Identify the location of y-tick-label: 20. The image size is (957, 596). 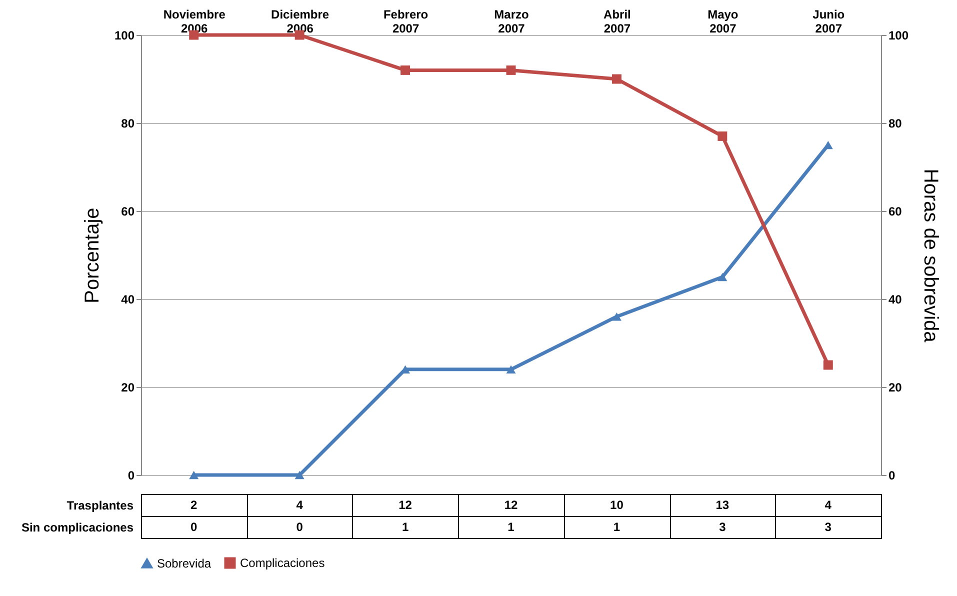
(128, 387).